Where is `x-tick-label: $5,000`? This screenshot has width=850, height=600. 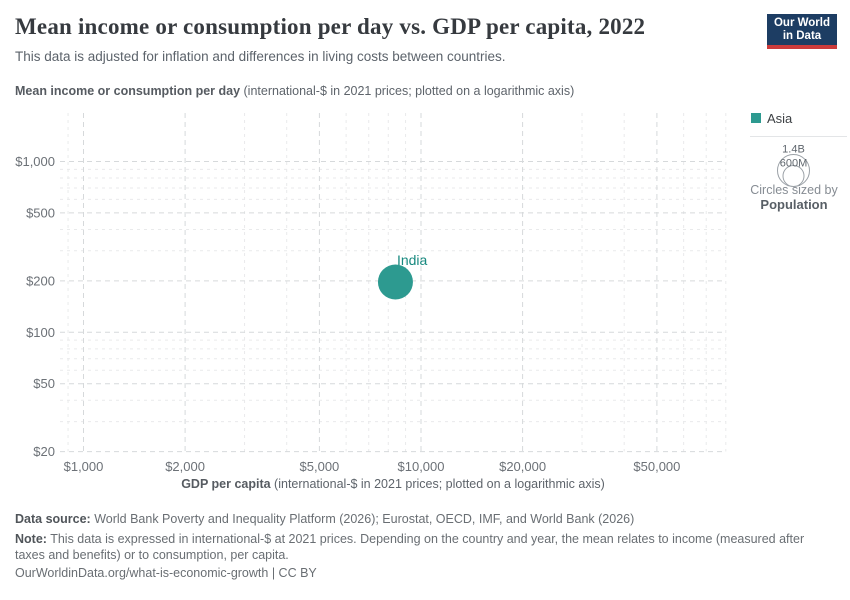
x-tick-label: $5,000 is located at coordinates (320, 466).